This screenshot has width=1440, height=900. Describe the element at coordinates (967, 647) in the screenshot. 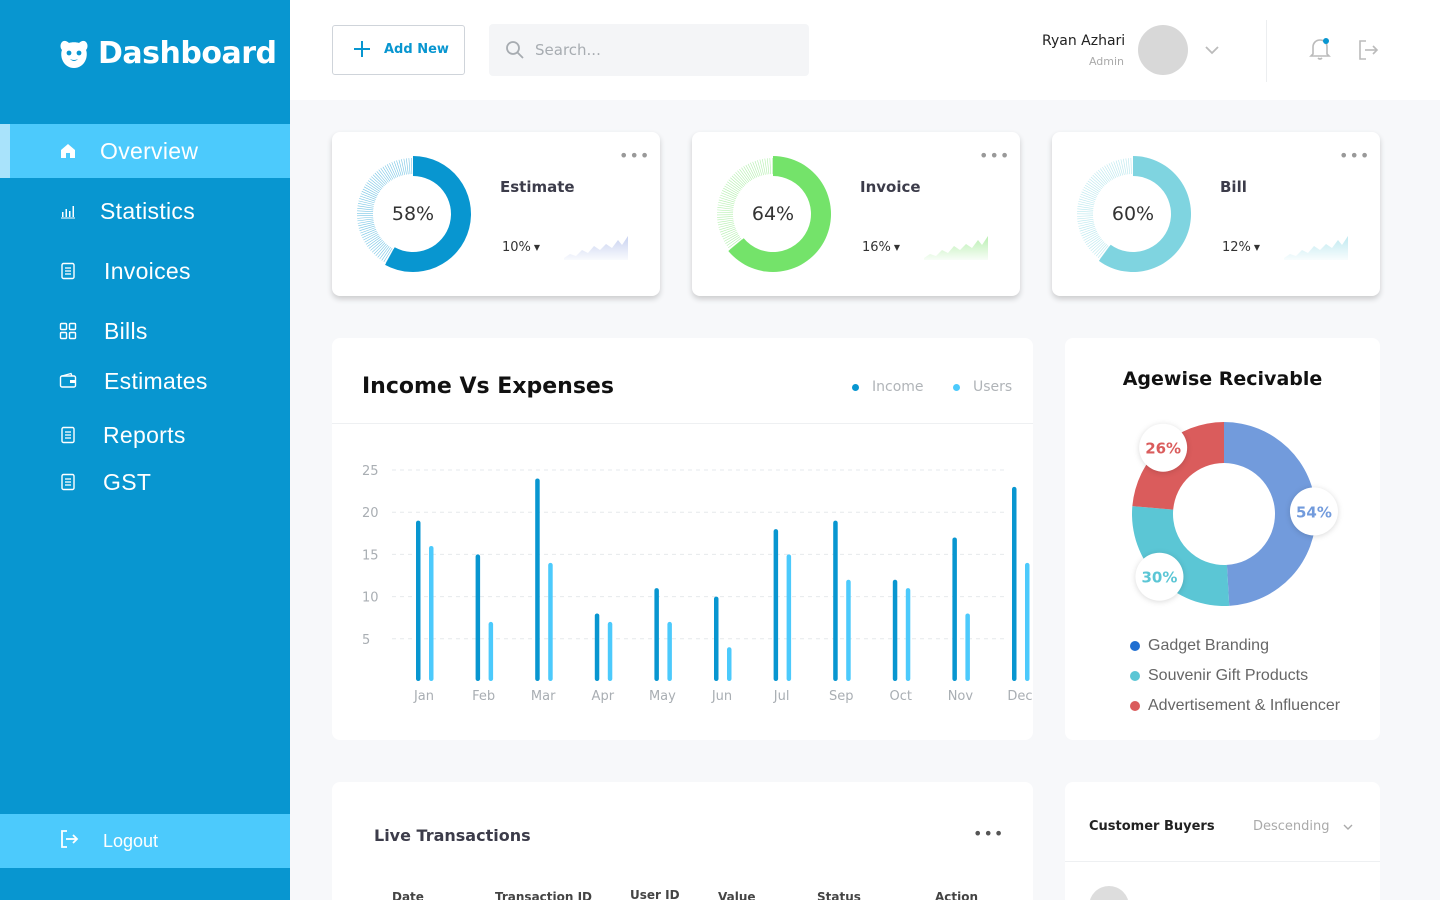

I see `bar-users-nov` at that location.